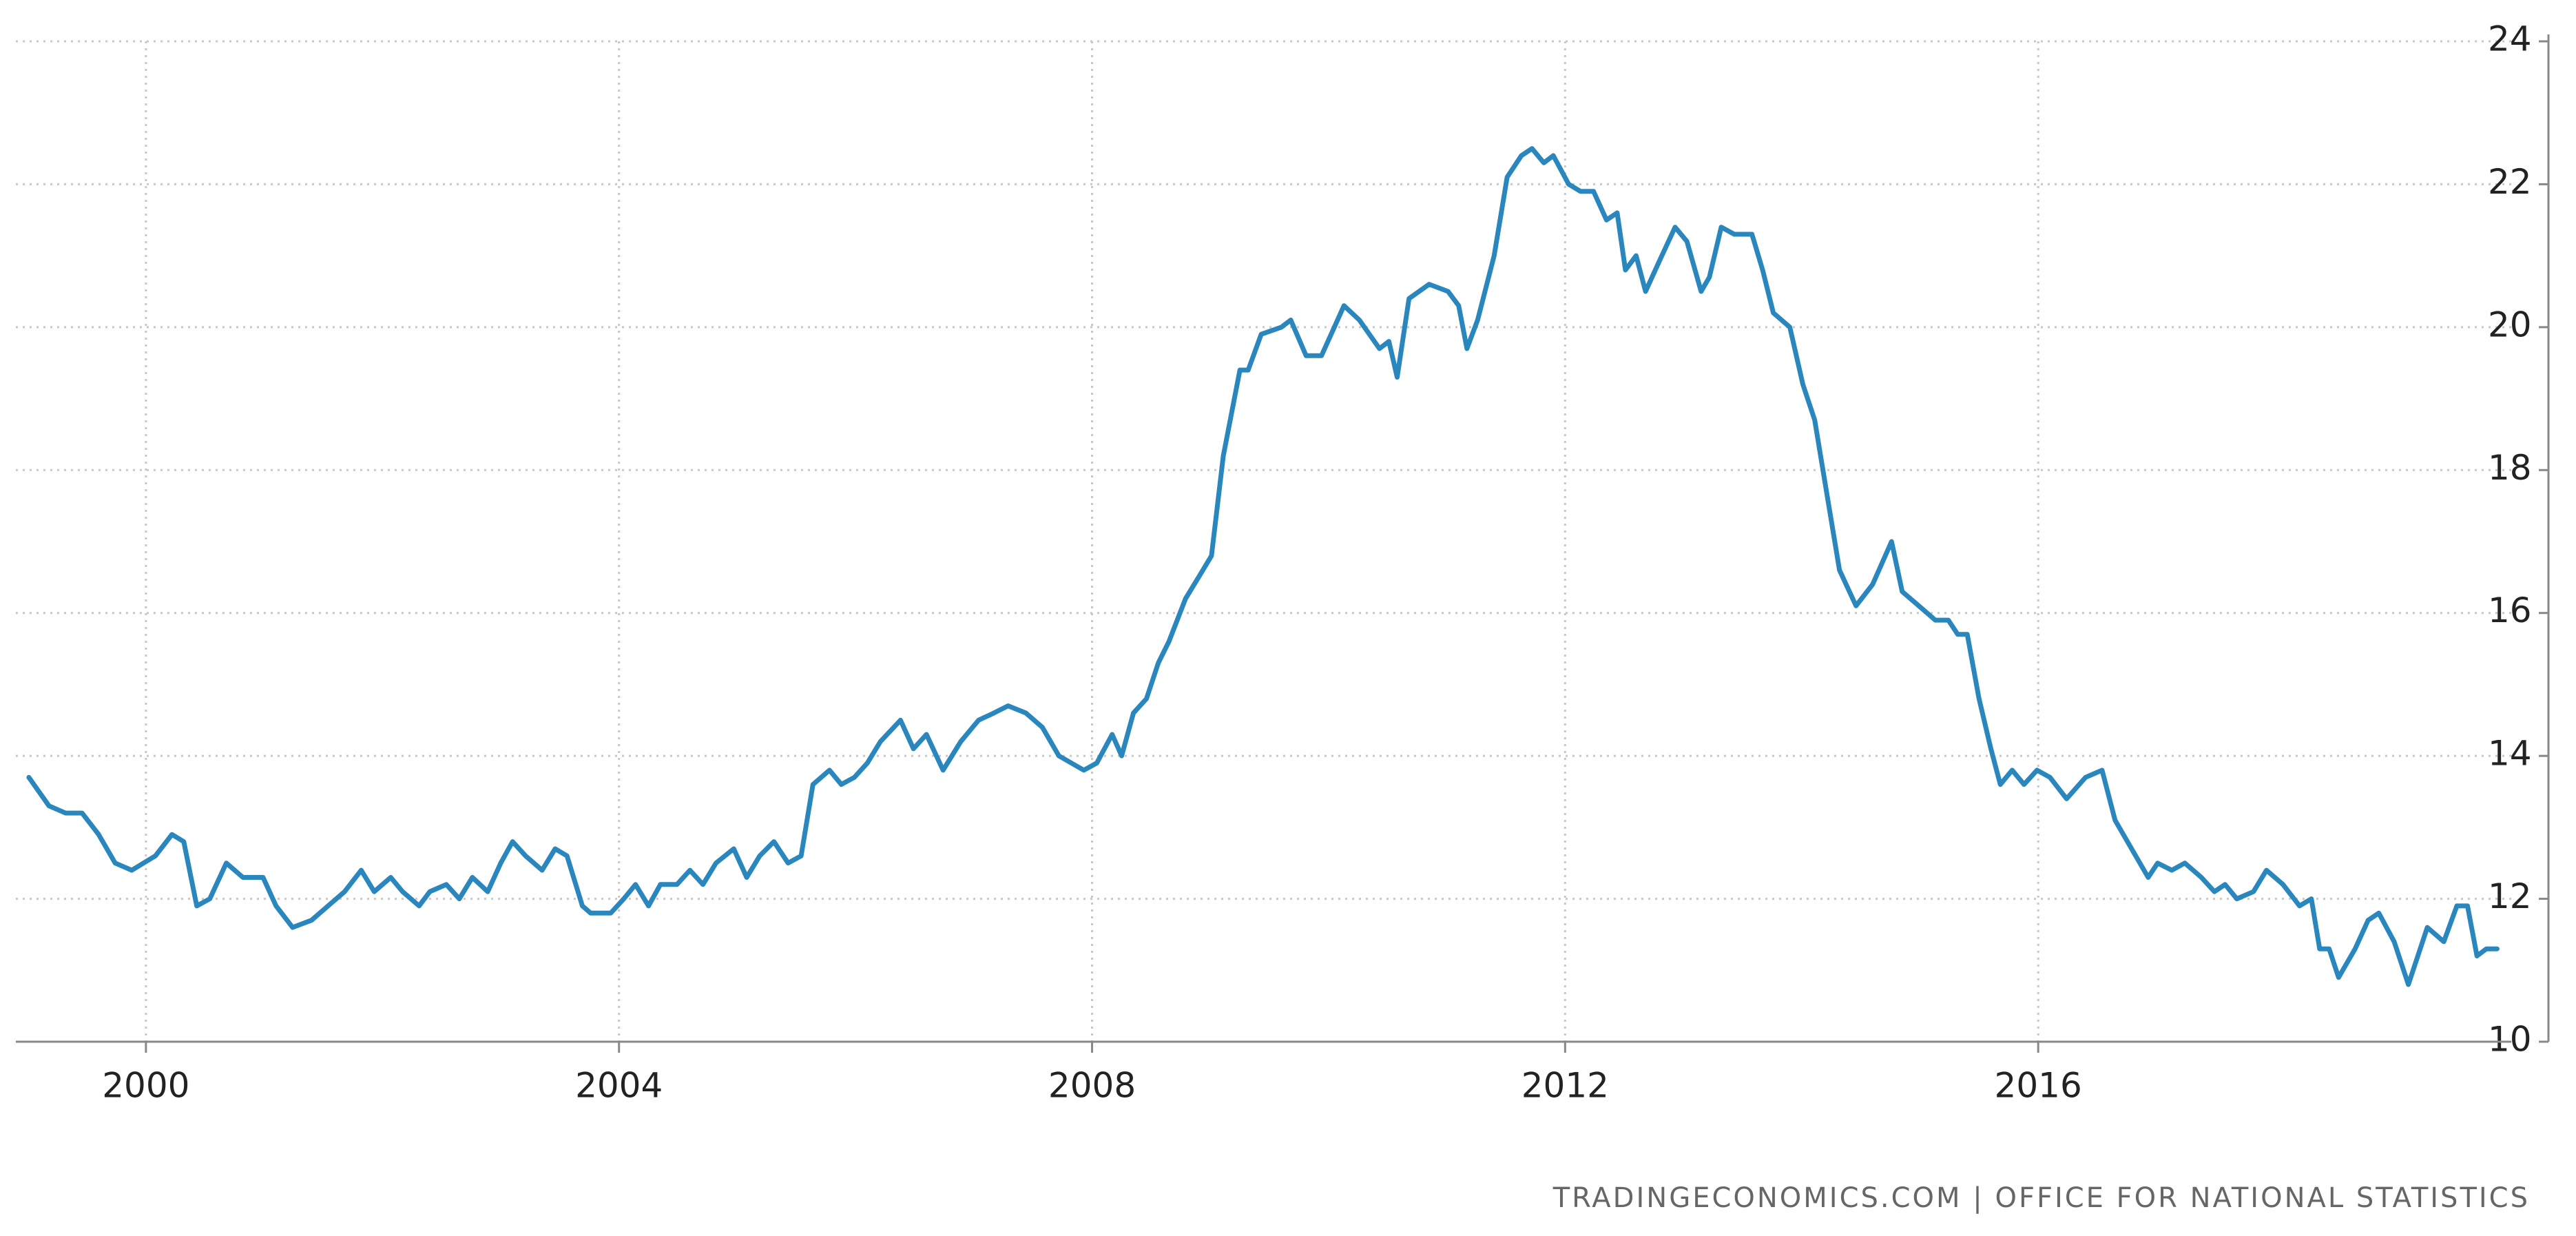 Image resolution: width=2576 pixels, height=1236 pixels. What do you see at coordinates (2510, 896) in the screenshot?
I see `y-tick-label: 12` at bounding box center [2510, 896].